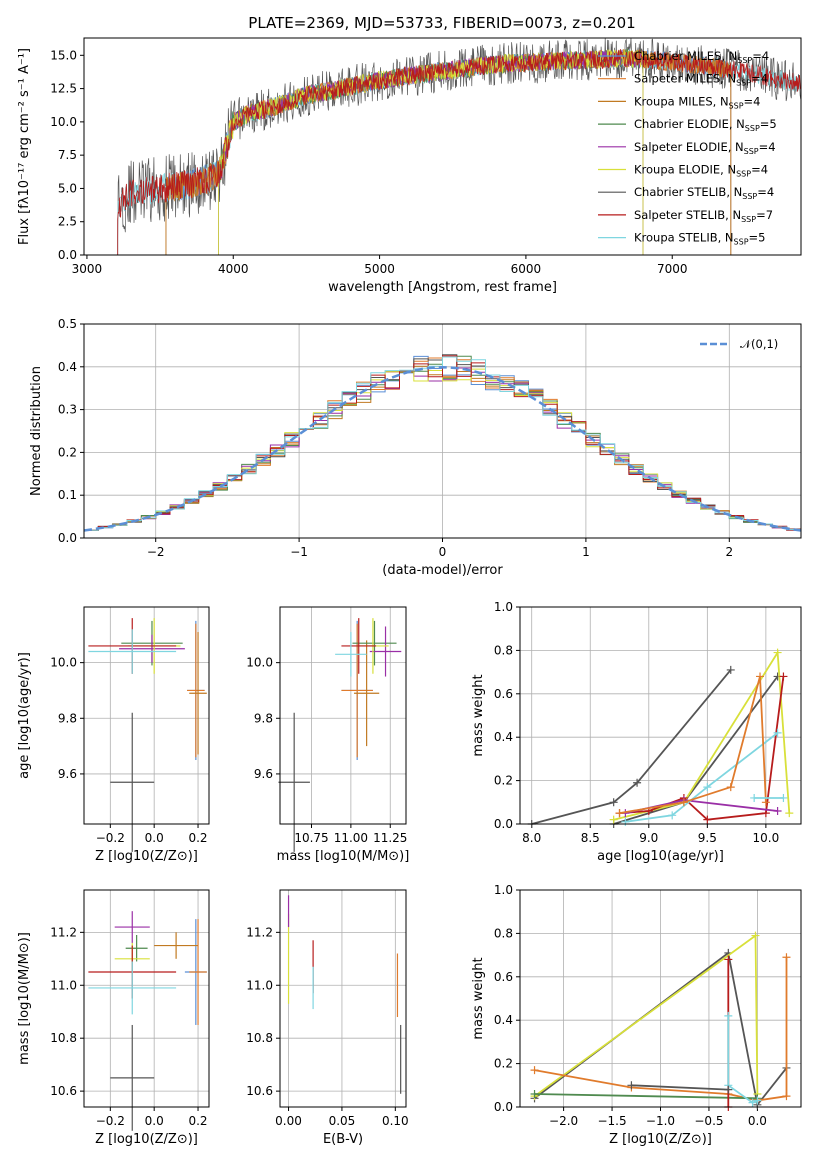  What do you see at coordinates (503, 694) in the screenshot?
I see `y-tick-label: 0.6` at bounding box center [503, 694].